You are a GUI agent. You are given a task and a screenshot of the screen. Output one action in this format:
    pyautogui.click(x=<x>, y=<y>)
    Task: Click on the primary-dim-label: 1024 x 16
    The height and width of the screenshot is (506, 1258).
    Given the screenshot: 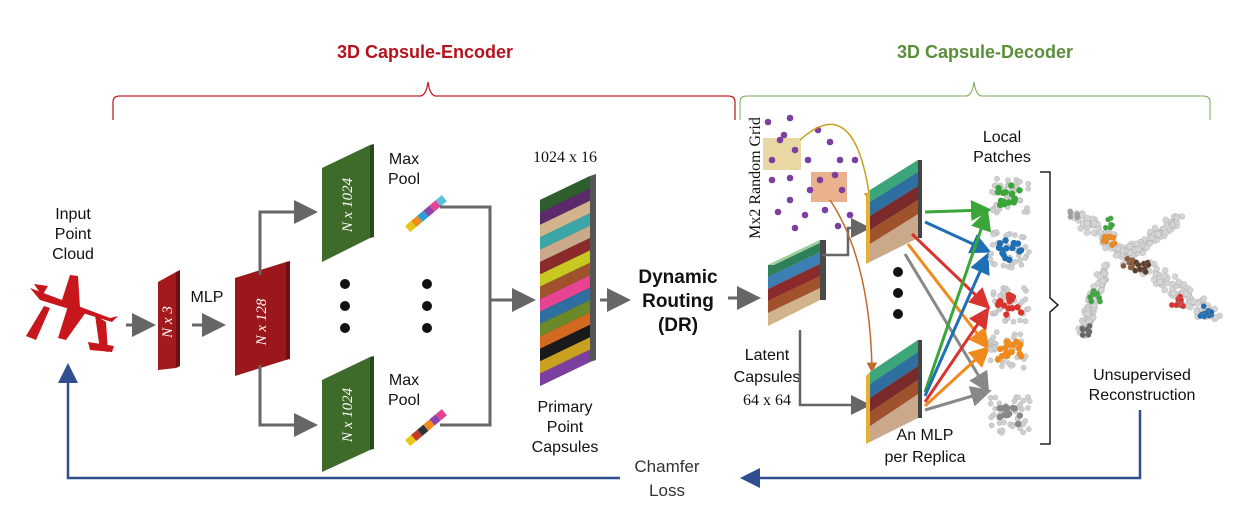 What is the action you would take?
    pyautogui.click(x=565, y=157)
    